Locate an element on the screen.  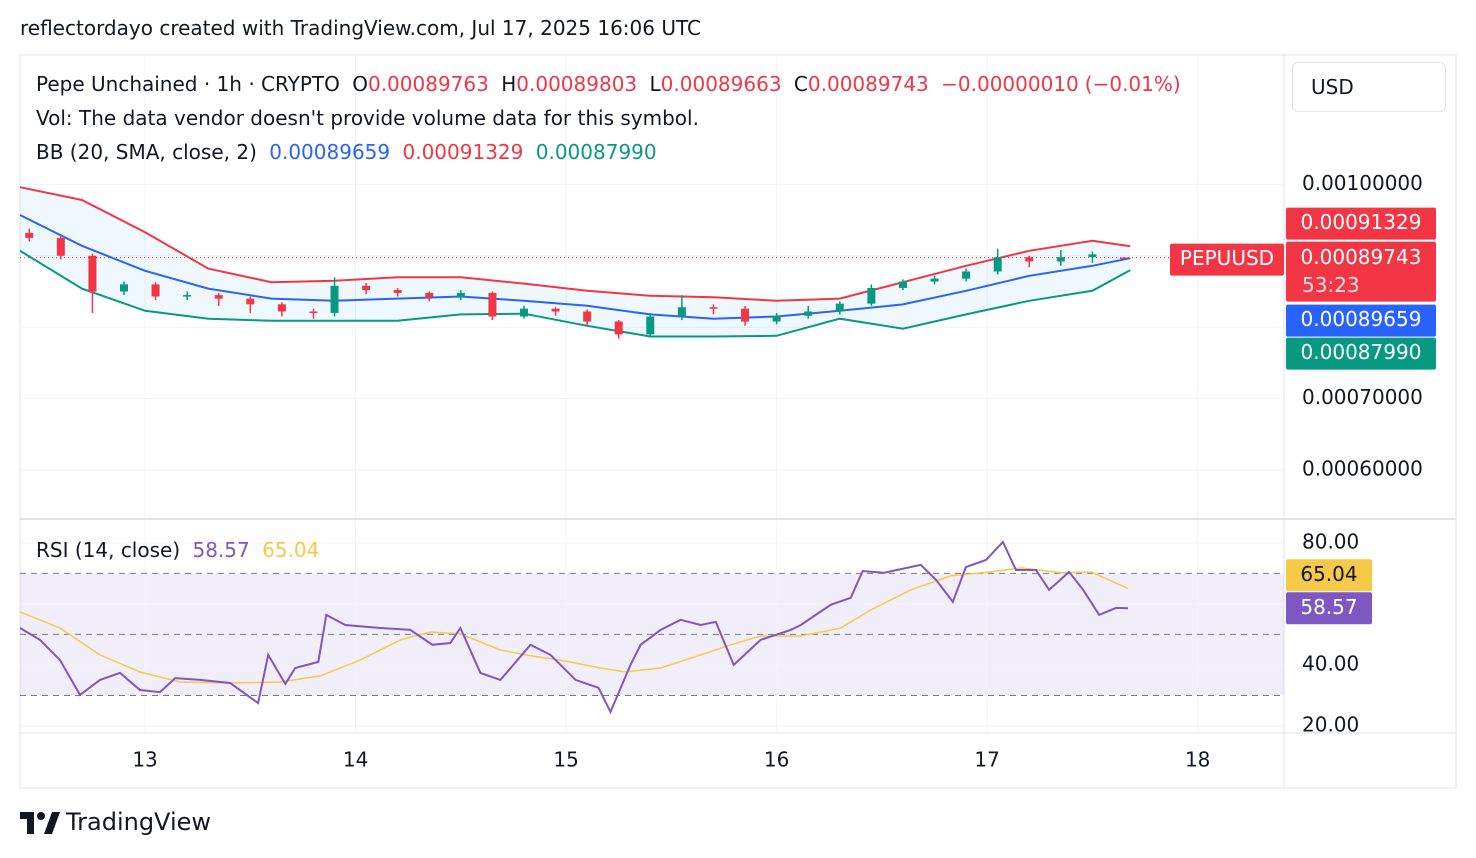
ohlc-value: 0.00089803 is located at coordinates (577, 84).